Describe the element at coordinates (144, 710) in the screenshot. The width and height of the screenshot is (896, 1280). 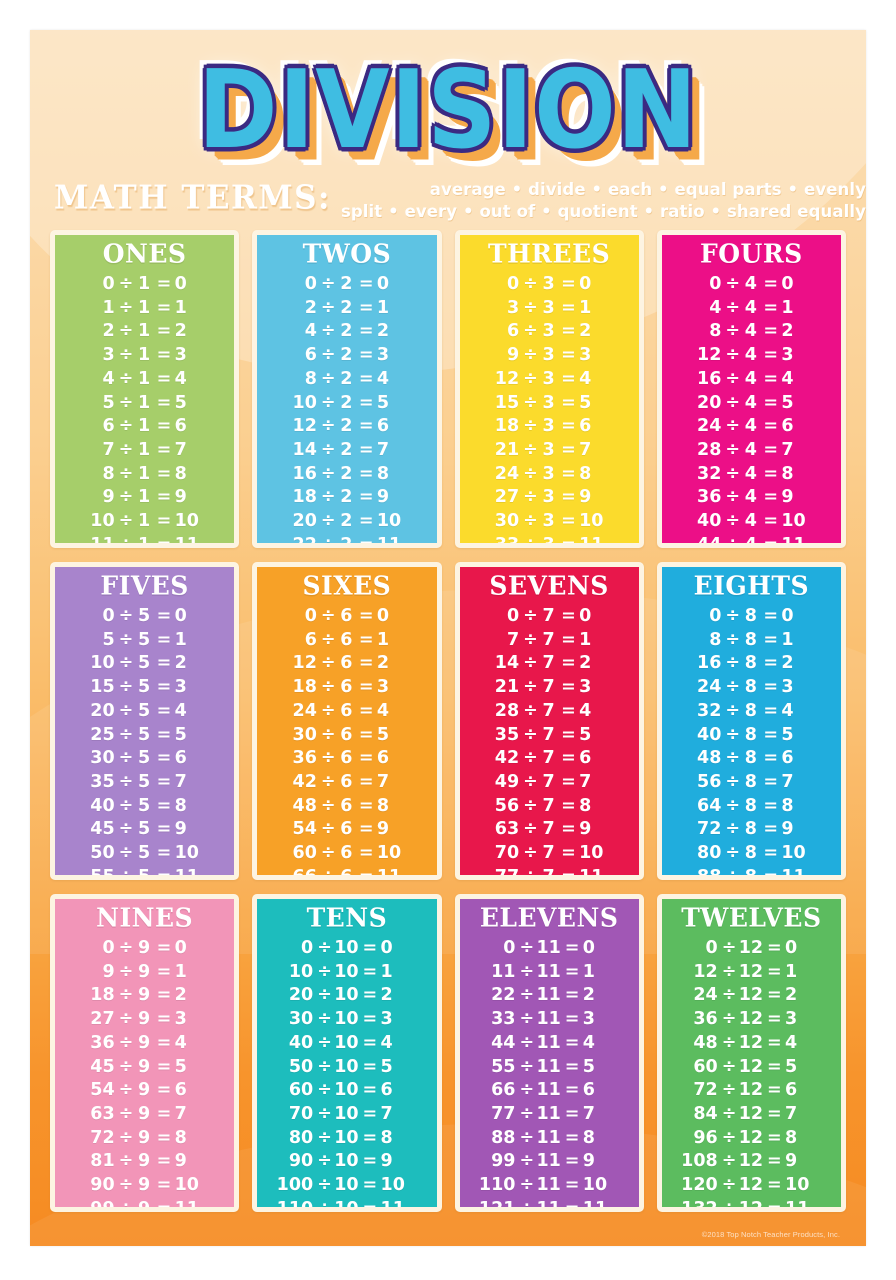
I see `fact-divisor: 5` at that location.